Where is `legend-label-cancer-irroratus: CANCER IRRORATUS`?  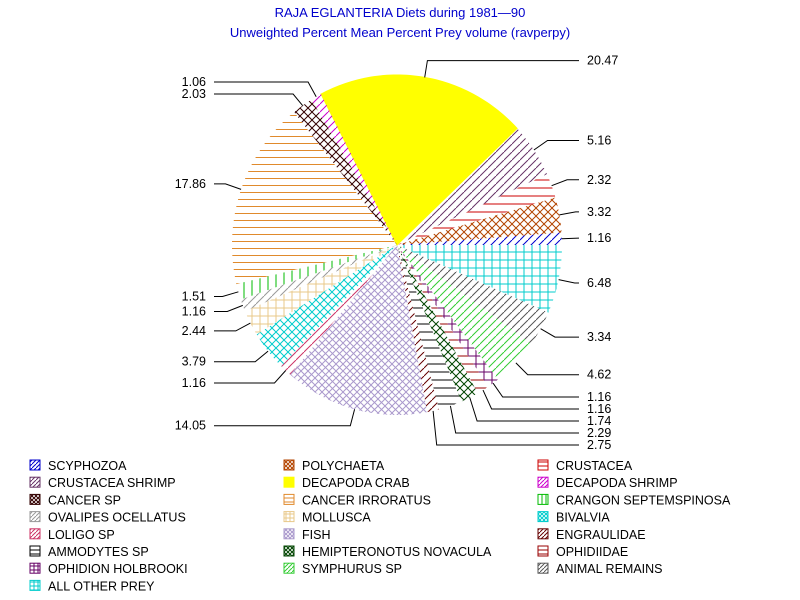
legend-label-cancer-irroratus: CANCER IRRORATUS is located at coordinates (366, 500).